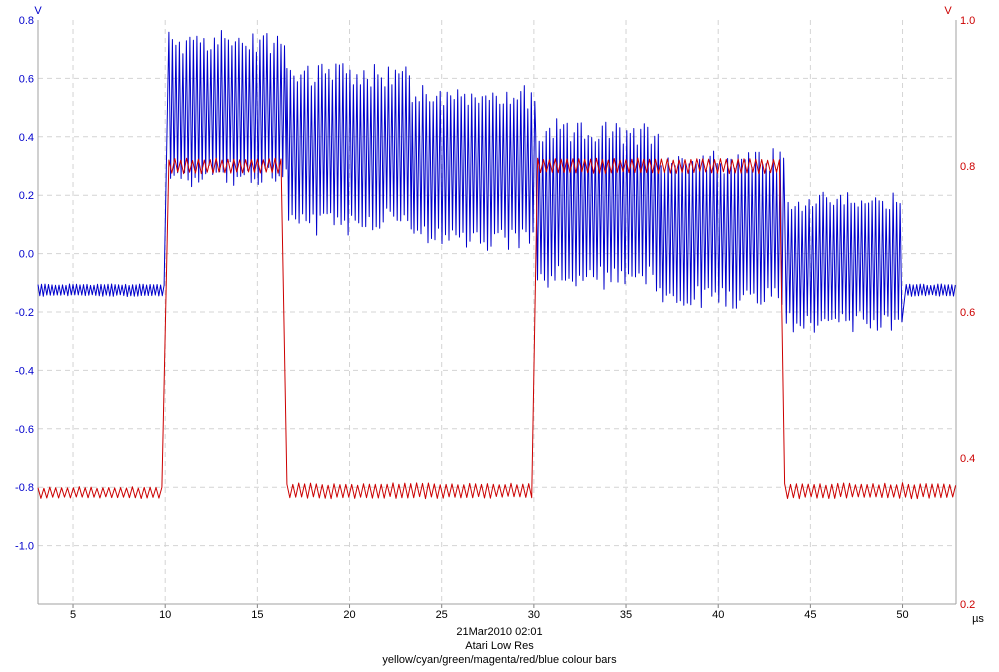 This screenshot has height=672, width=999. Describe the element at coordinates (26, 21) in the screenshot. I see `left-tick-label: 0.8` at that location.